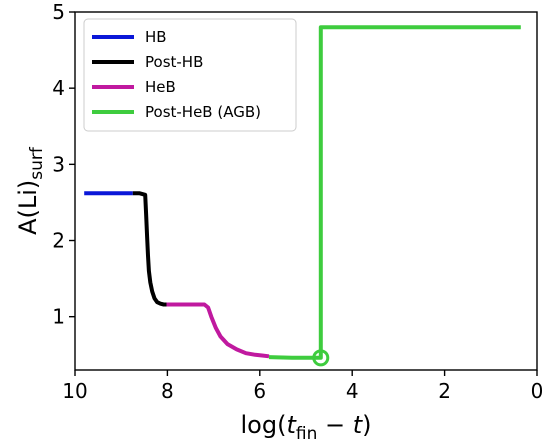 The image size is (550, 448). Describe the element at coordinates (321, 358) in the screenshot. I see `transition-marker` at that location.